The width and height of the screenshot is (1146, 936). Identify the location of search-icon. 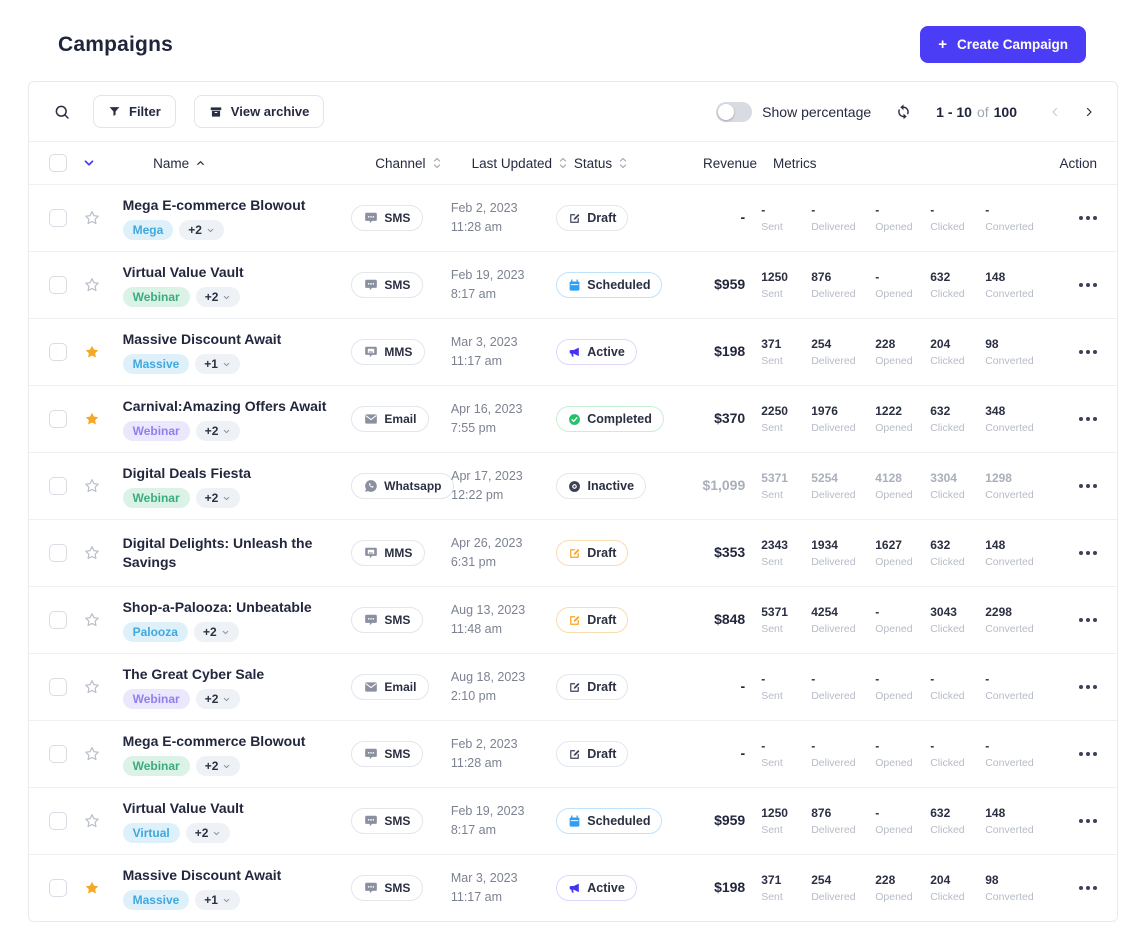
(62, 112).